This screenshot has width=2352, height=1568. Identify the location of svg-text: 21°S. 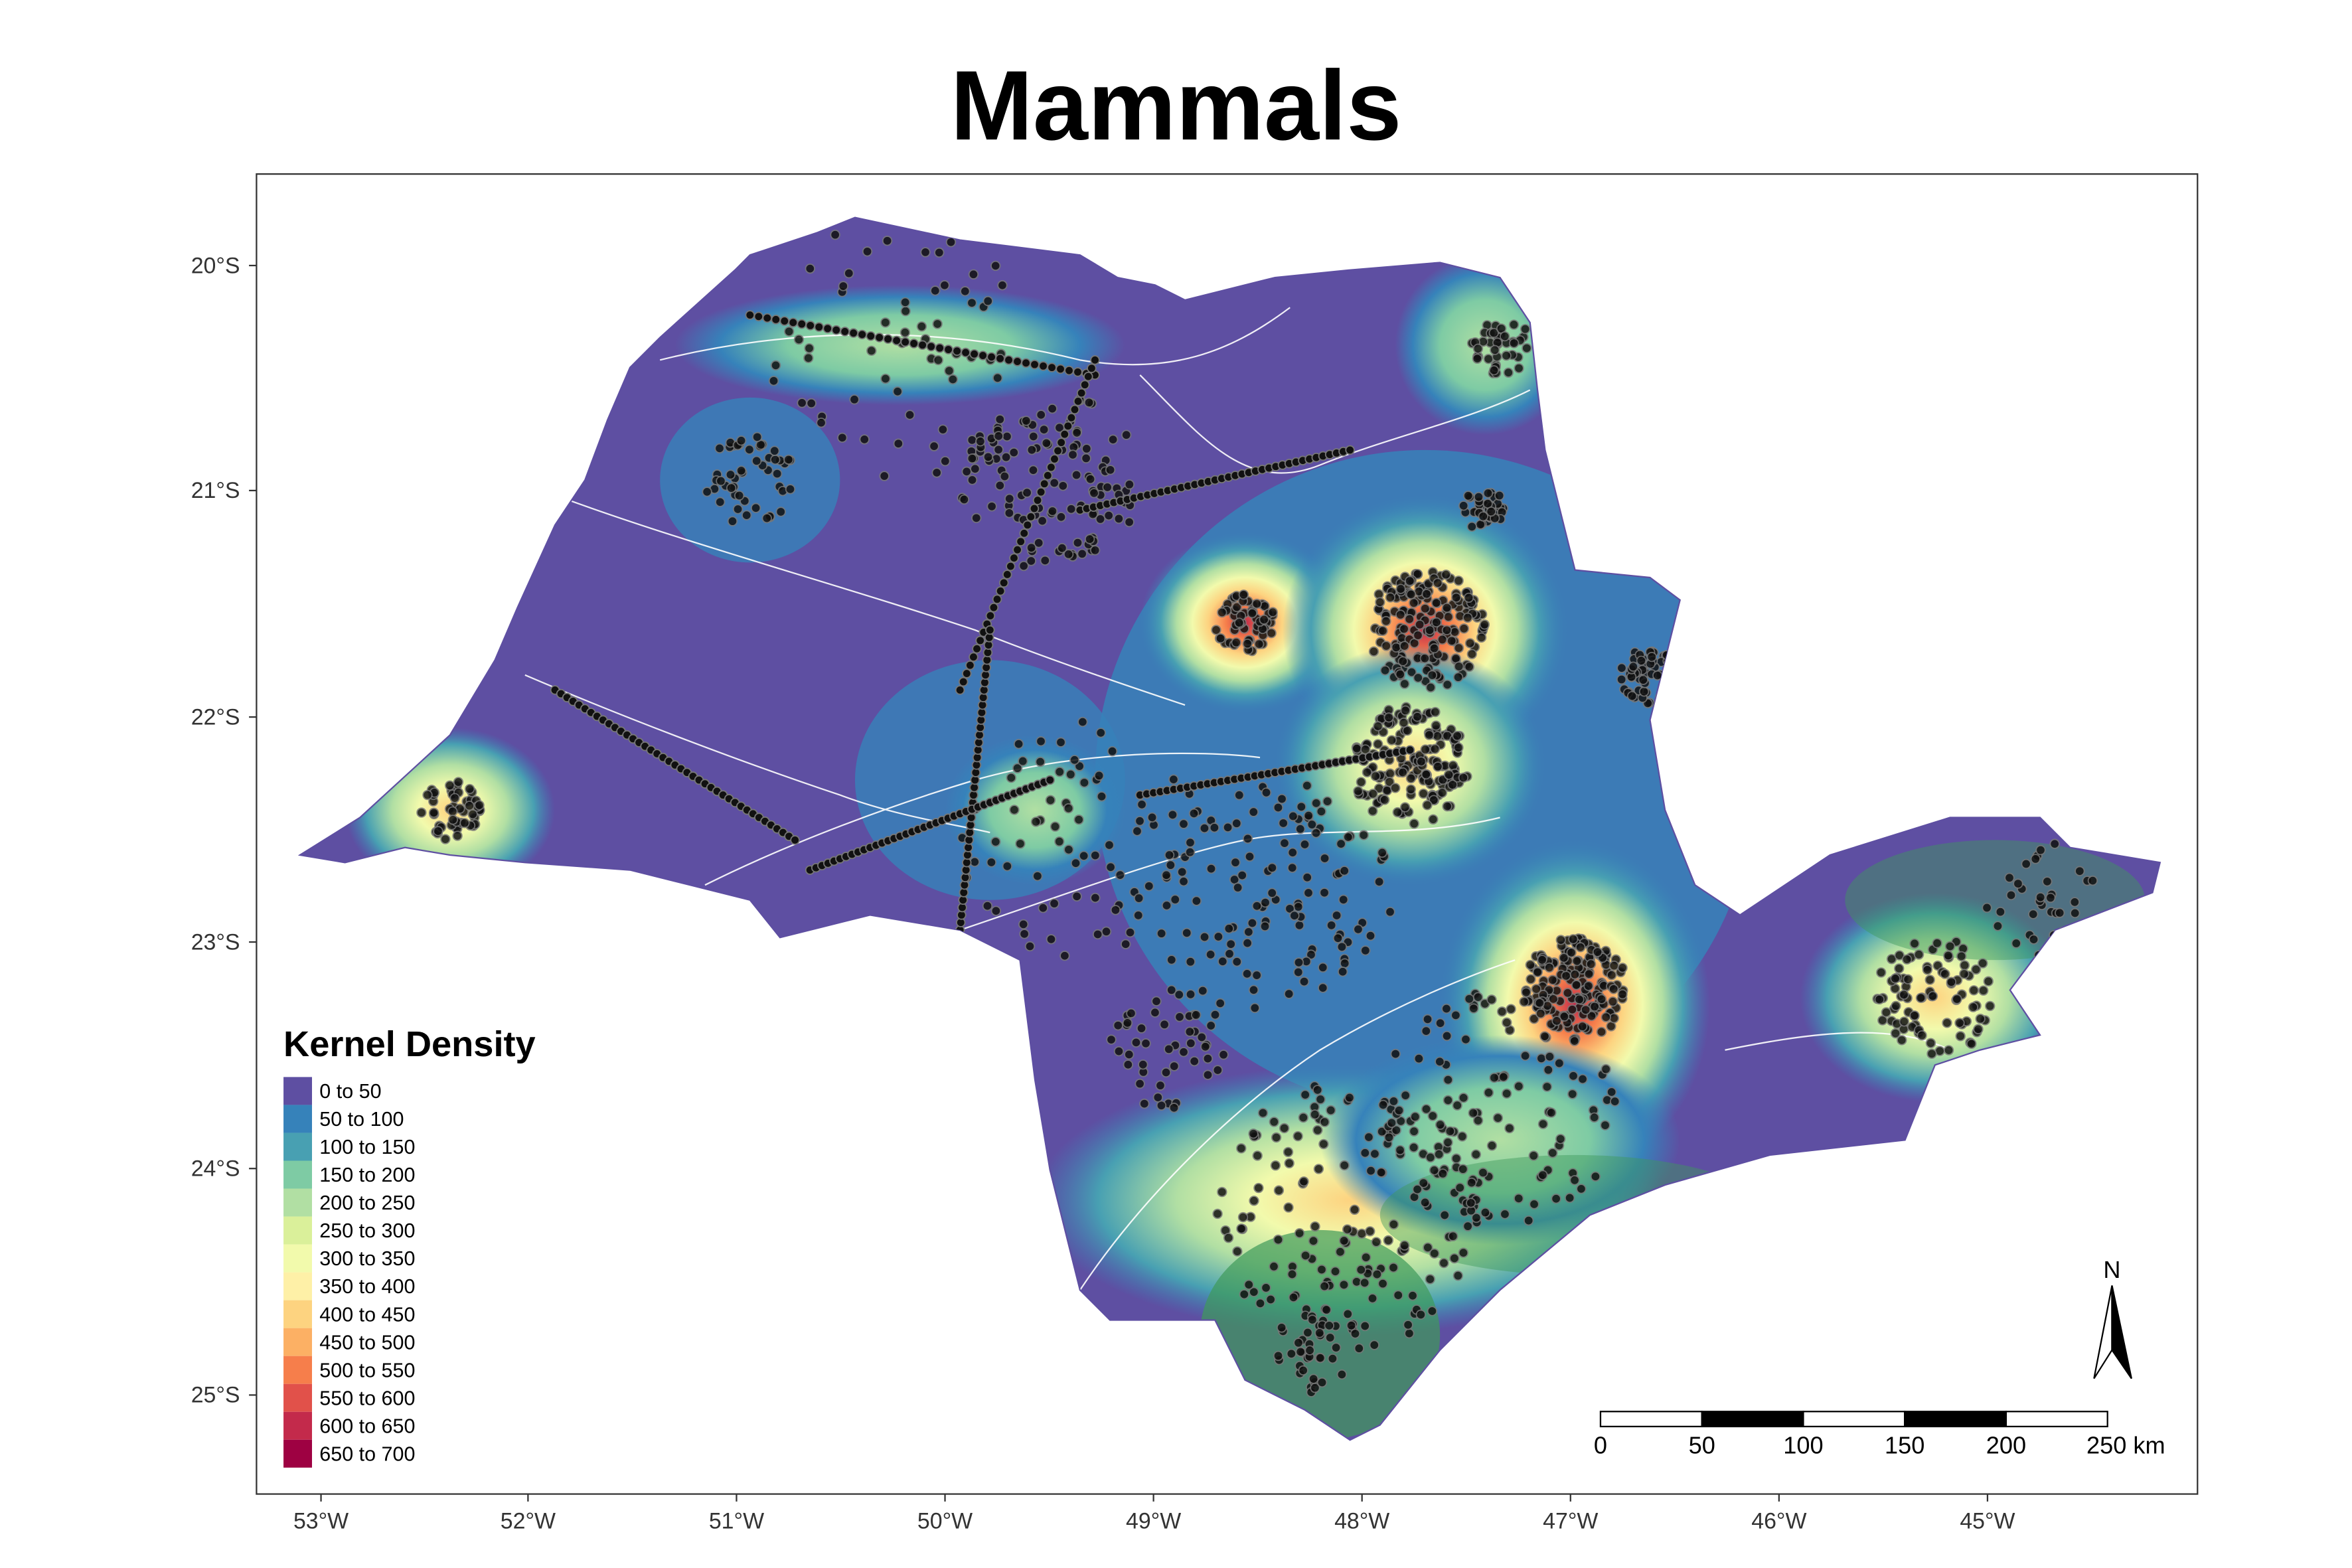
(216, 491).